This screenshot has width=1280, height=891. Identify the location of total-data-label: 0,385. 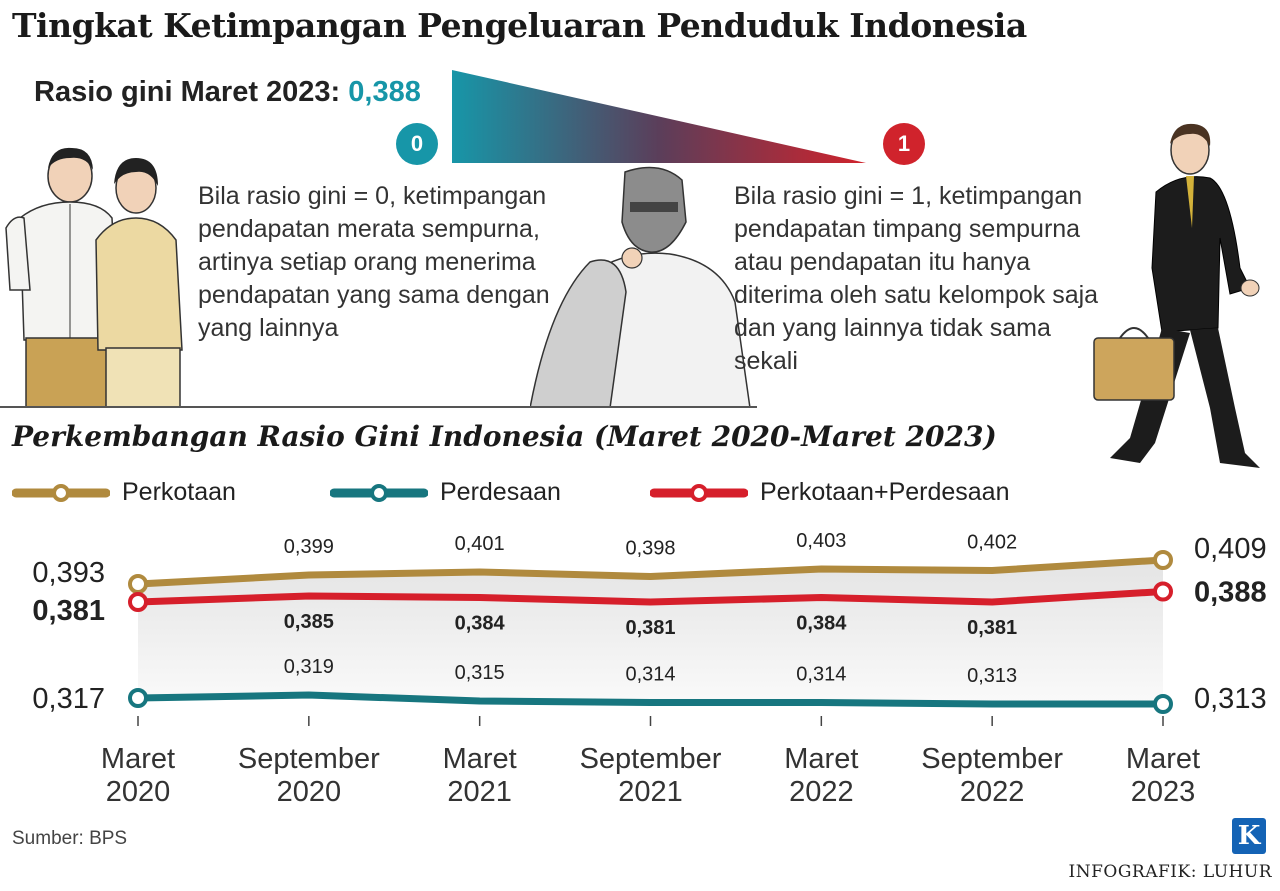
(309, 622).